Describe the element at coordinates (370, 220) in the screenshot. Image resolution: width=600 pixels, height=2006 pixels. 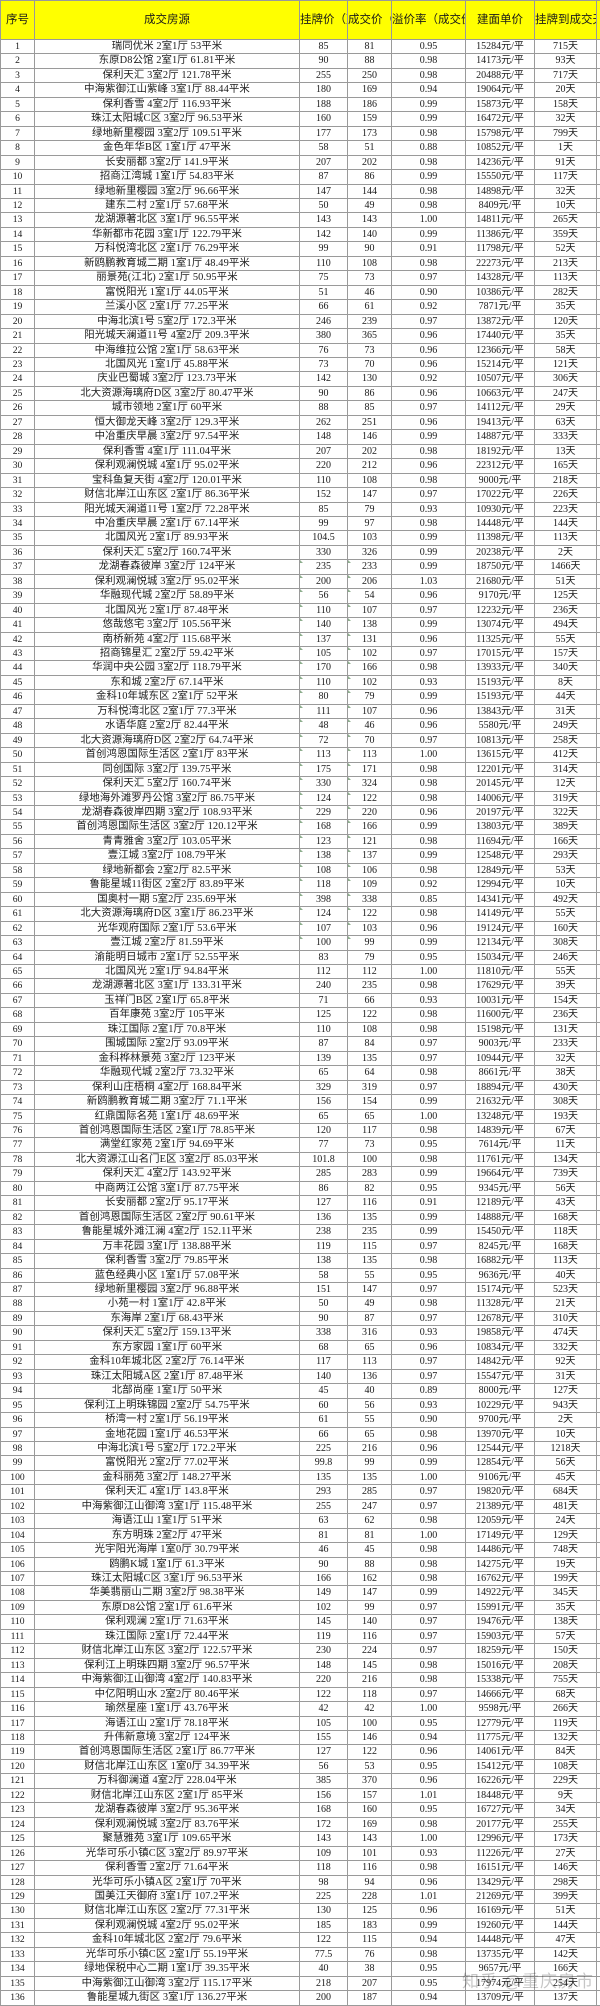
I see `cell-deal-price: 143` at that location.